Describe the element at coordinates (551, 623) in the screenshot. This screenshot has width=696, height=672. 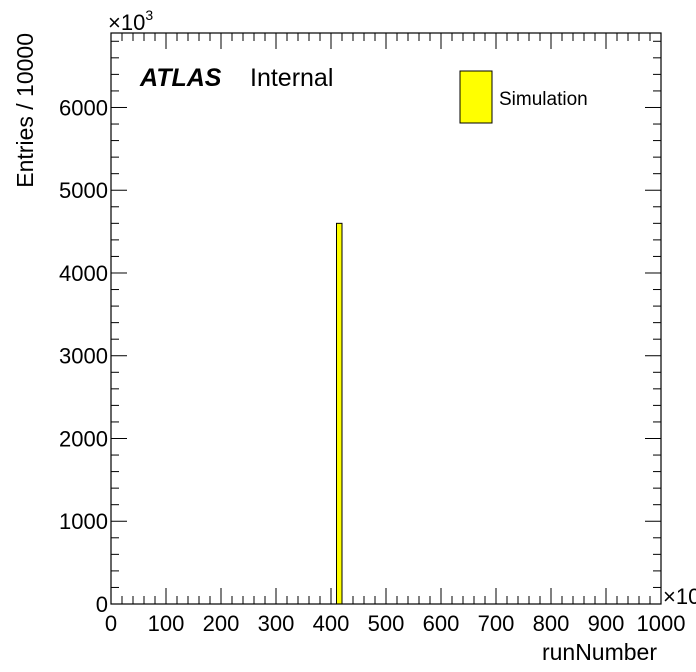
I see `x-tick-label: 800` at that location.